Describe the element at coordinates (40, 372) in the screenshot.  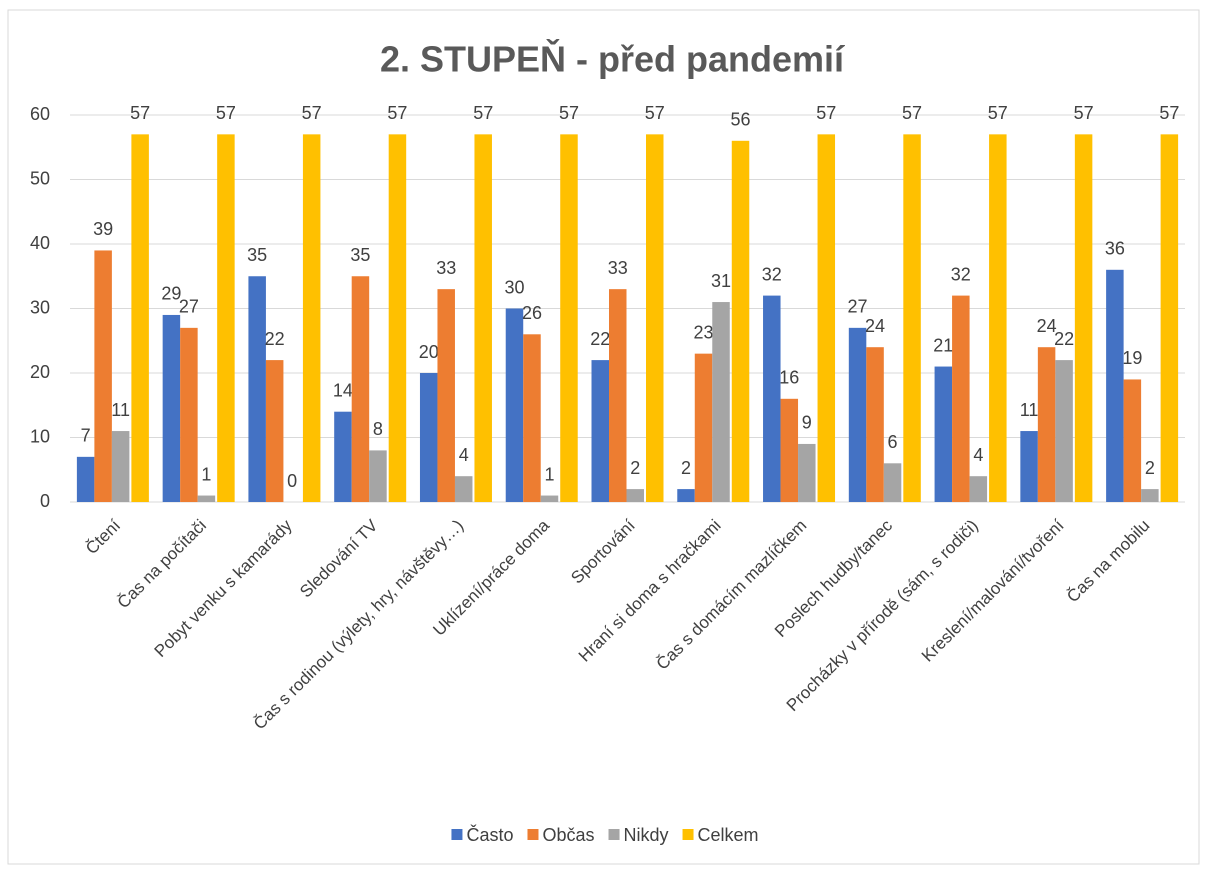
I see `y-tick-label: 20` at that location.